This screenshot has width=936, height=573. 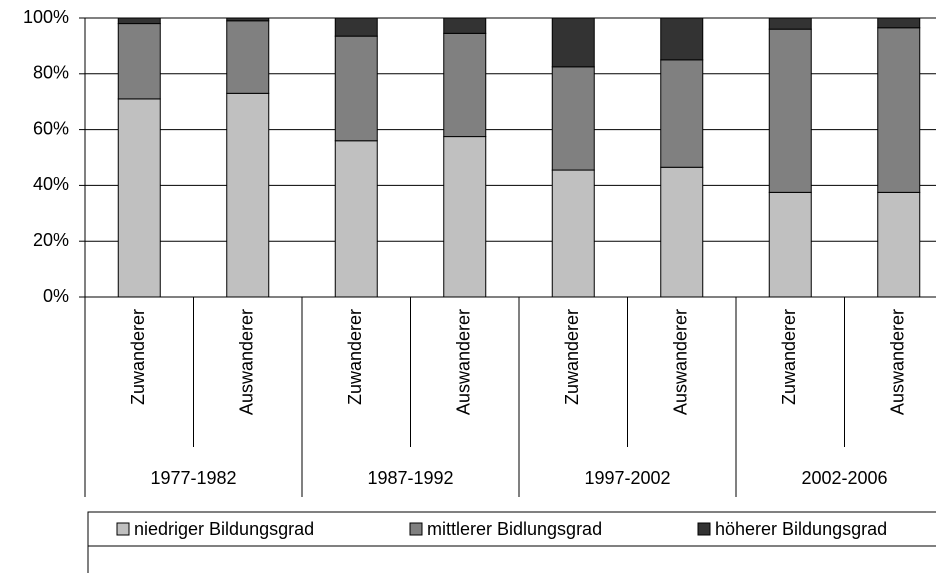 I want to click on y-tick-label: 60%, so click(x=51, y=128).